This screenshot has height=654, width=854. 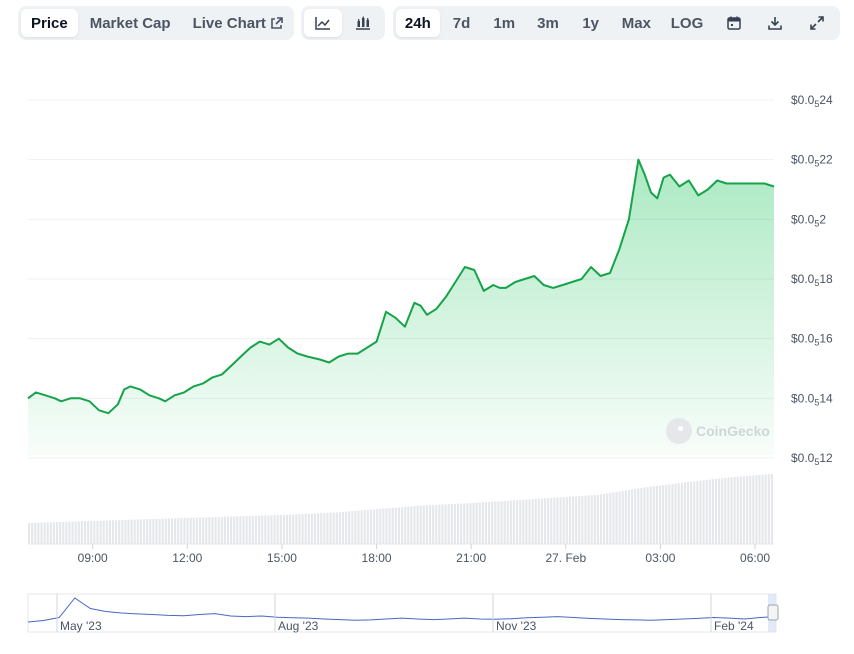 I want to click on range-1m-label: 1m, so click(x=504, y=23).